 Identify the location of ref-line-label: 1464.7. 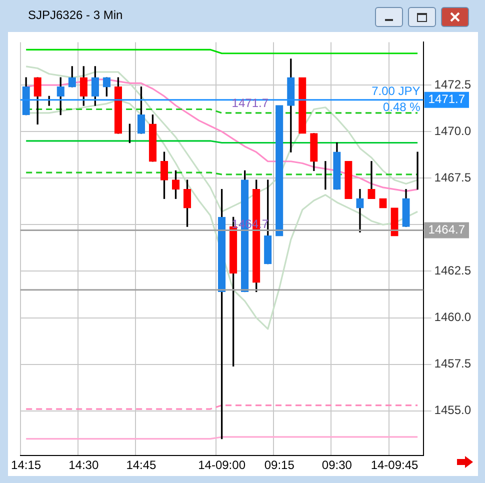
(447, 229).